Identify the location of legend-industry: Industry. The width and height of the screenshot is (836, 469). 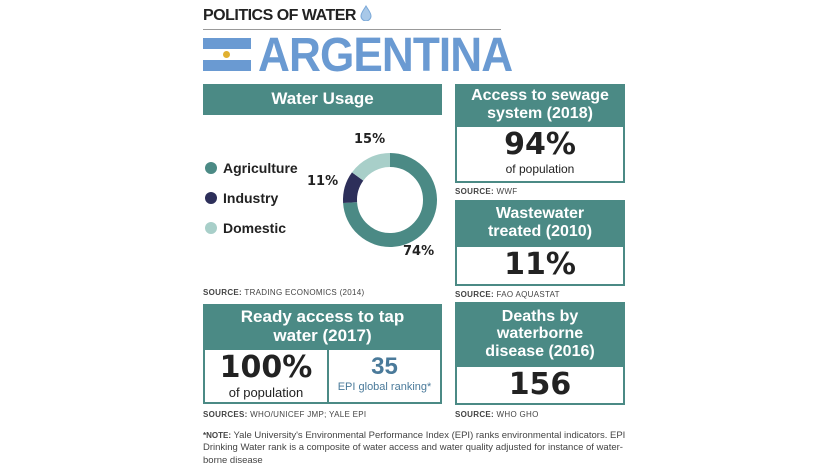
(241, 198).